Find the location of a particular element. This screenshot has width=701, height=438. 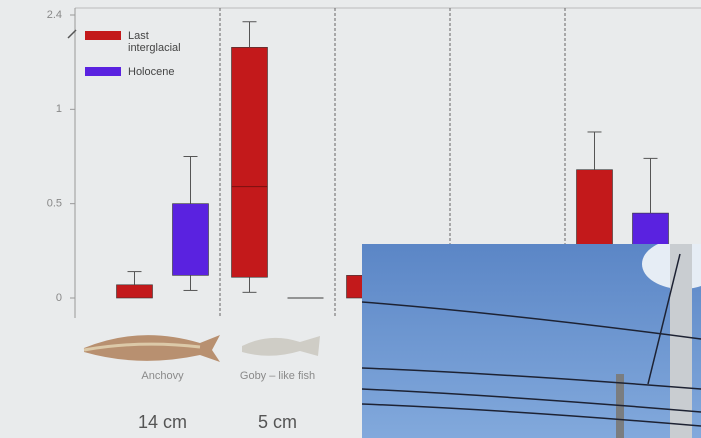

legend-label: Holocene is located at coordinates (151, 72).